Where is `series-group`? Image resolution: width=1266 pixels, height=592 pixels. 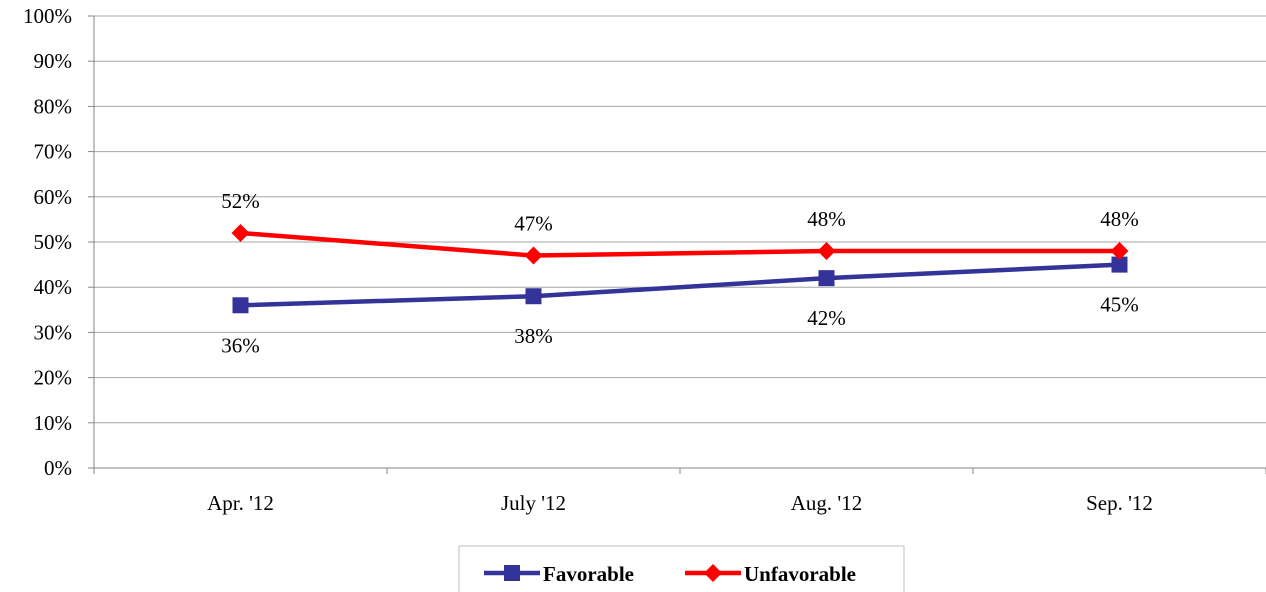
series-group is located at coordinates (680, 268).